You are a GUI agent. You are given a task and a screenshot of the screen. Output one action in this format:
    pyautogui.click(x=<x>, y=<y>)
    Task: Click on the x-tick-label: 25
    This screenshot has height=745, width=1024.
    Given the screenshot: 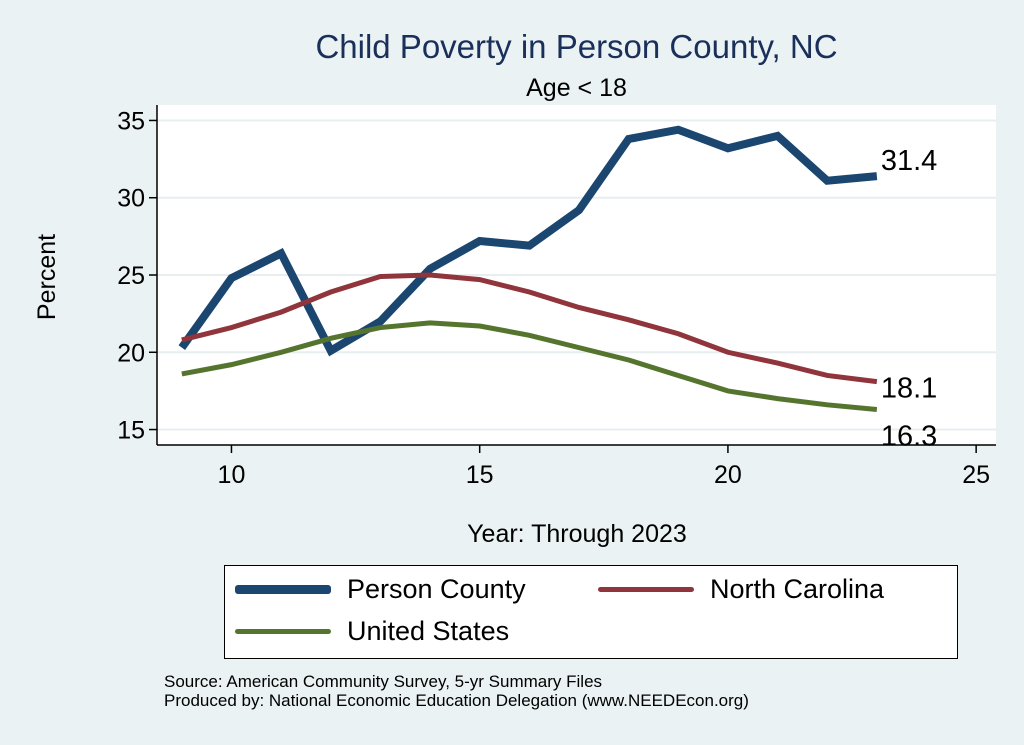 What is the action you would take?
    pyautogui.click(x=976, y=475)
    